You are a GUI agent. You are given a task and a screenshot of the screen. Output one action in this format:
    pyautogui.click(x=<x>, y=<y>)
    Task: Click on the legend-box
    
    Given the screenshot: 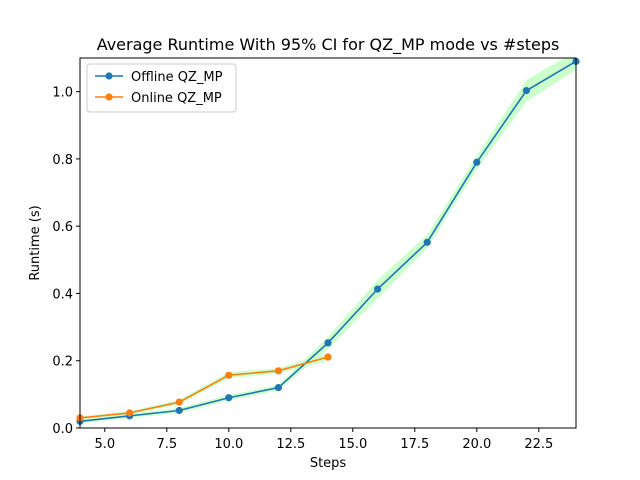 What is the action you would take?
    pyautogui.click(x=161, y=88)
    